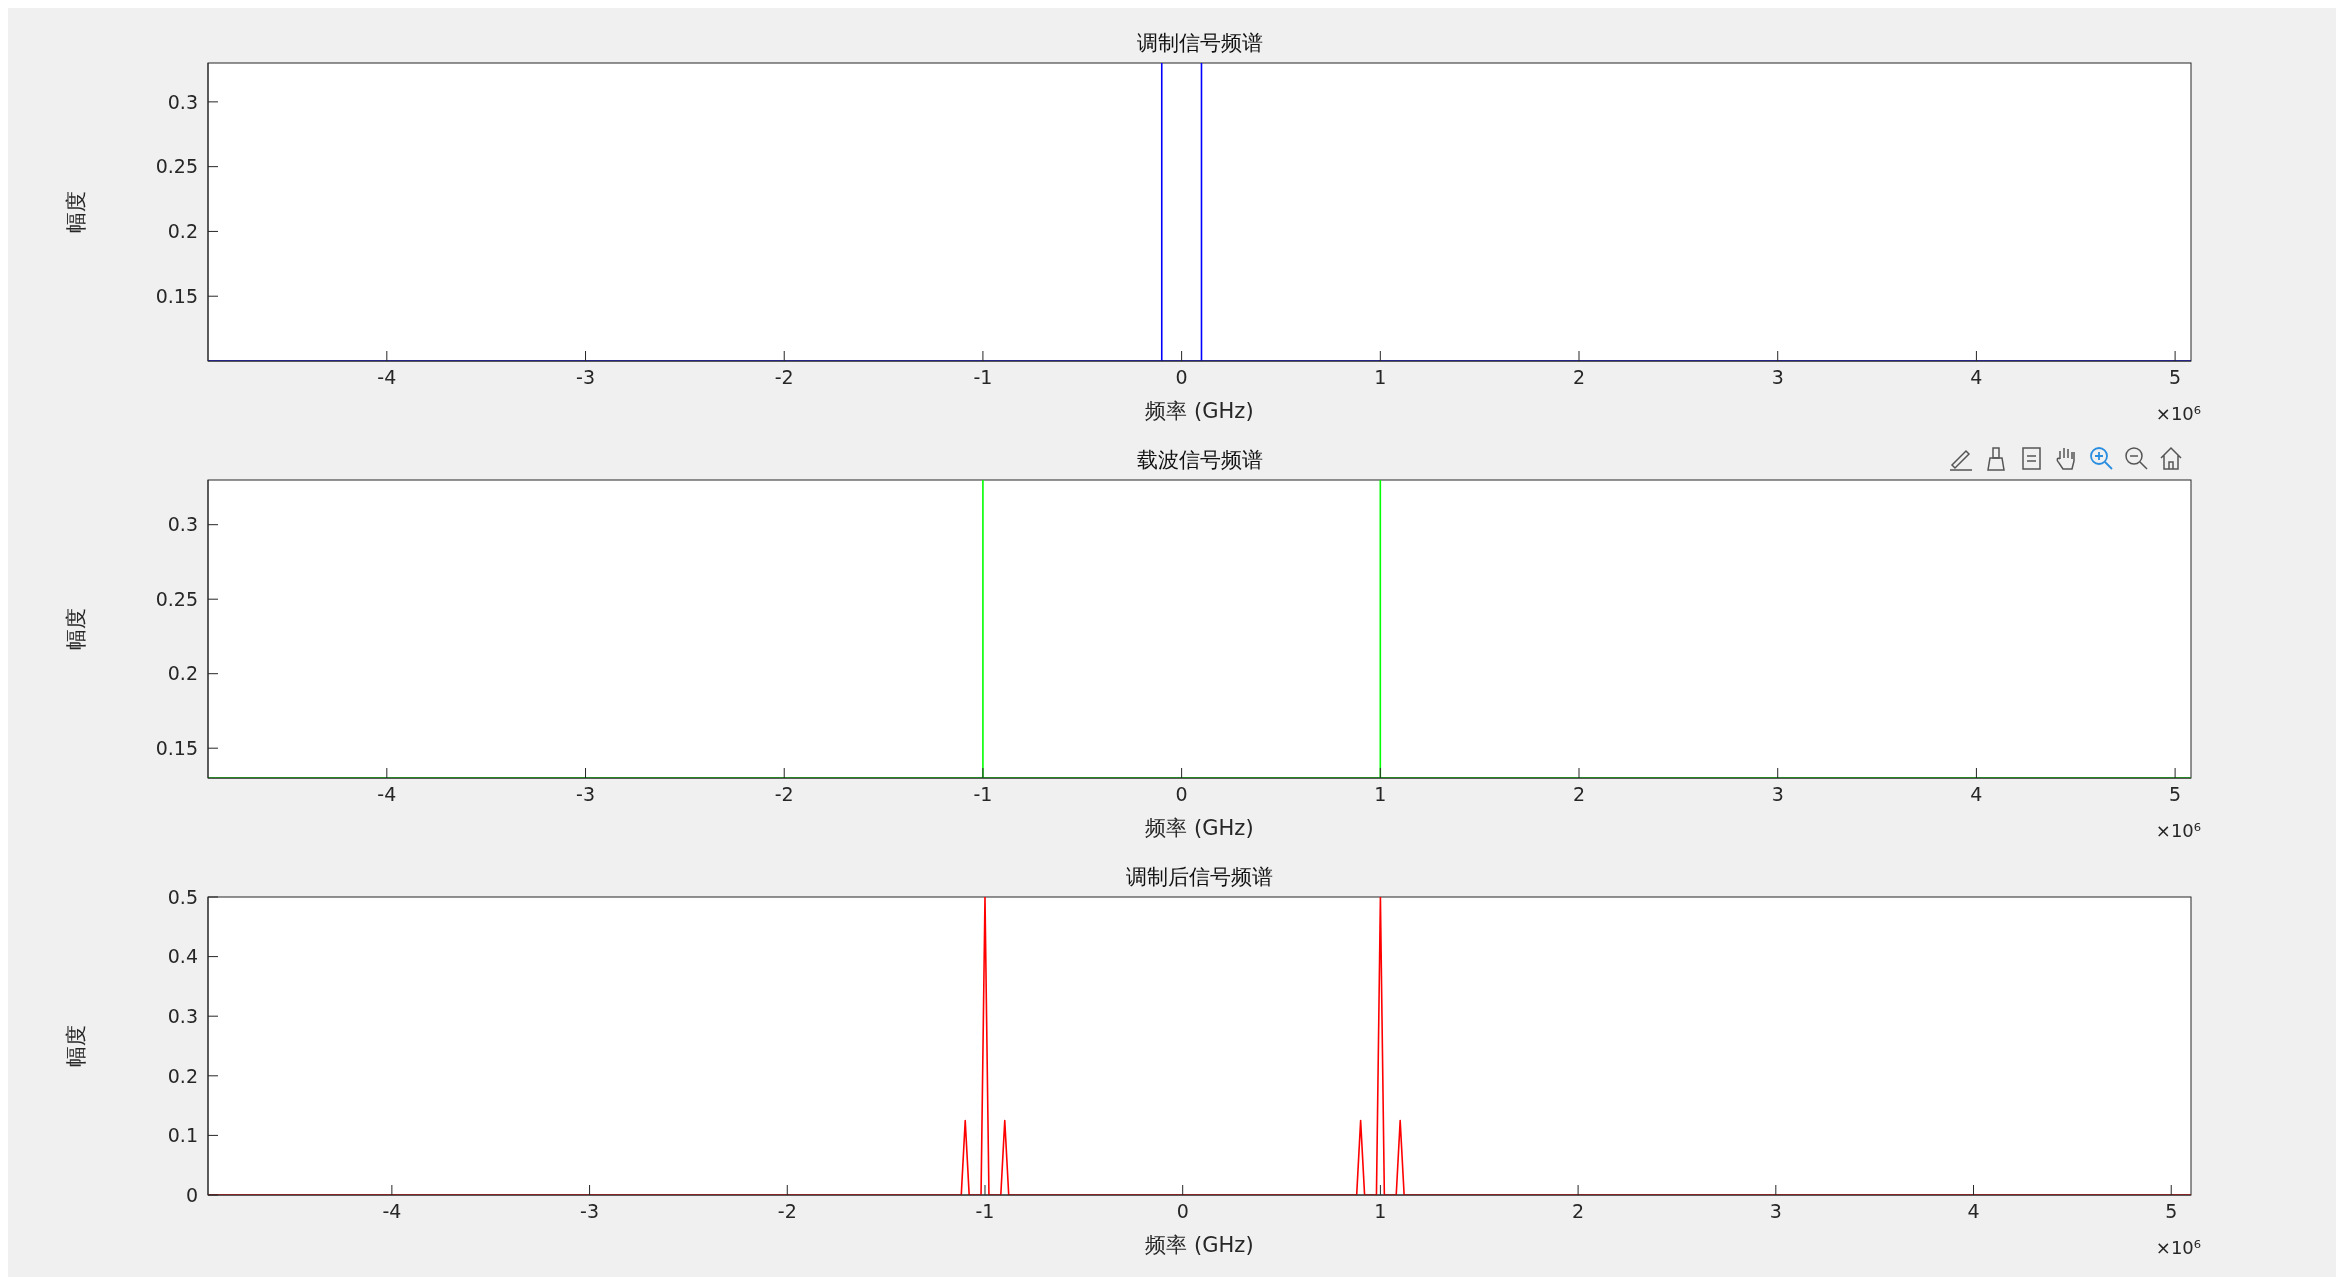  Describe the element at coordinates (182, 1135) in the screenshot. I see `y-tick-label: 0.1` at that location.